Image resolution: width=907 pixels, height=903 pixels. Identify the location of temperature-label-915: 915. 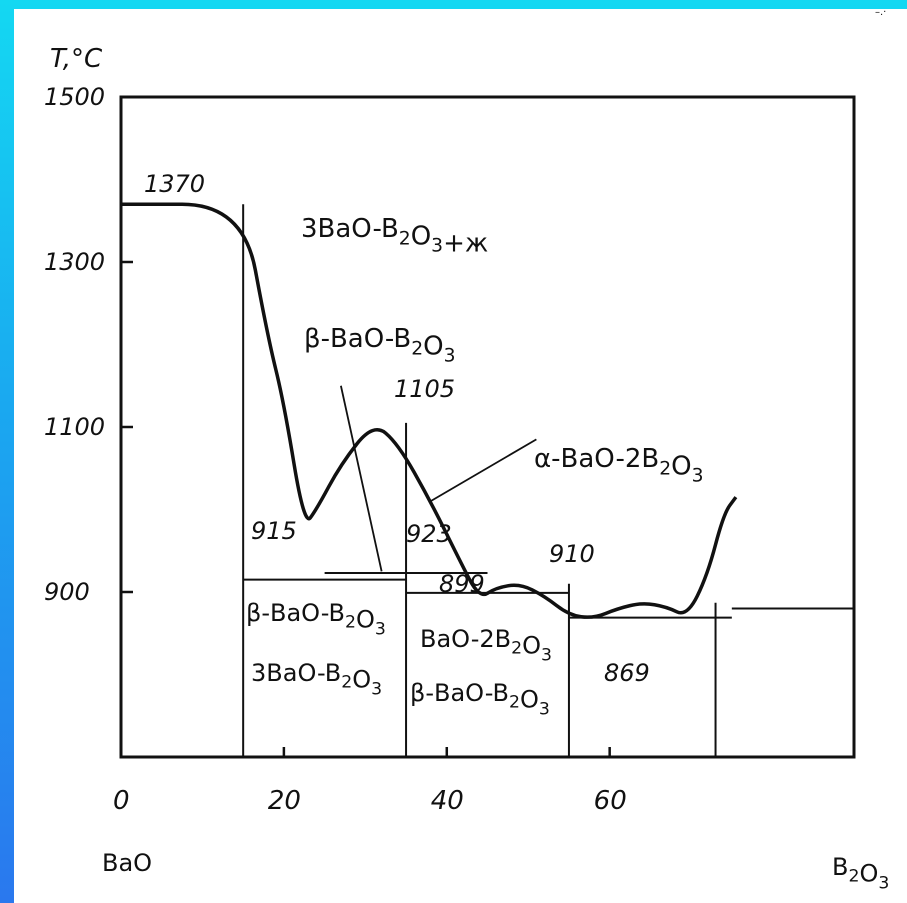
(274, 531).